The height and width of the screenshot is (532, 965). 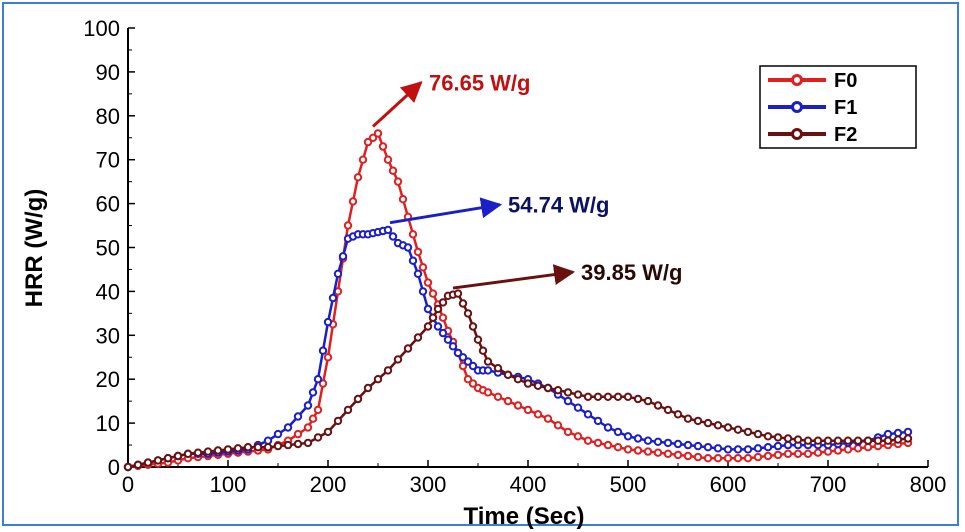 I want to click on legend-marker-f2, so click(x=797, y=134).